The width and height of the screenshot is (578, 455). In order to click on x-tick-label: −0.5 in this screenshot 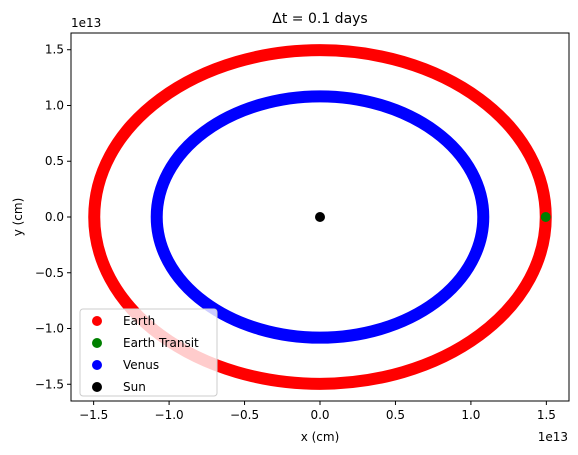, I will do `click(244, 415)`.